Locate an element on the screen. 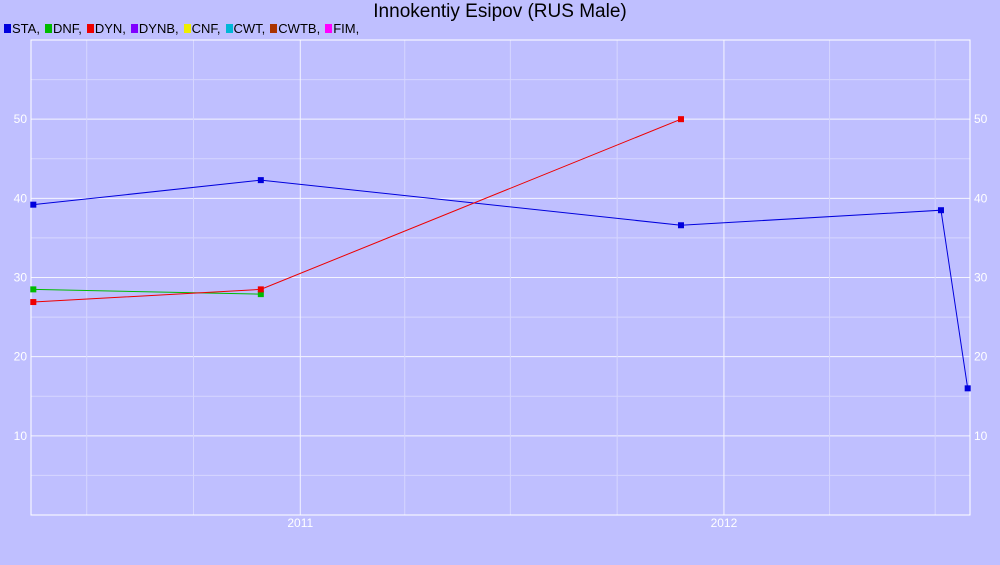 This screenshot has height=565, width=1000. legend-label: CWT, is located at coordinates (249, 28).